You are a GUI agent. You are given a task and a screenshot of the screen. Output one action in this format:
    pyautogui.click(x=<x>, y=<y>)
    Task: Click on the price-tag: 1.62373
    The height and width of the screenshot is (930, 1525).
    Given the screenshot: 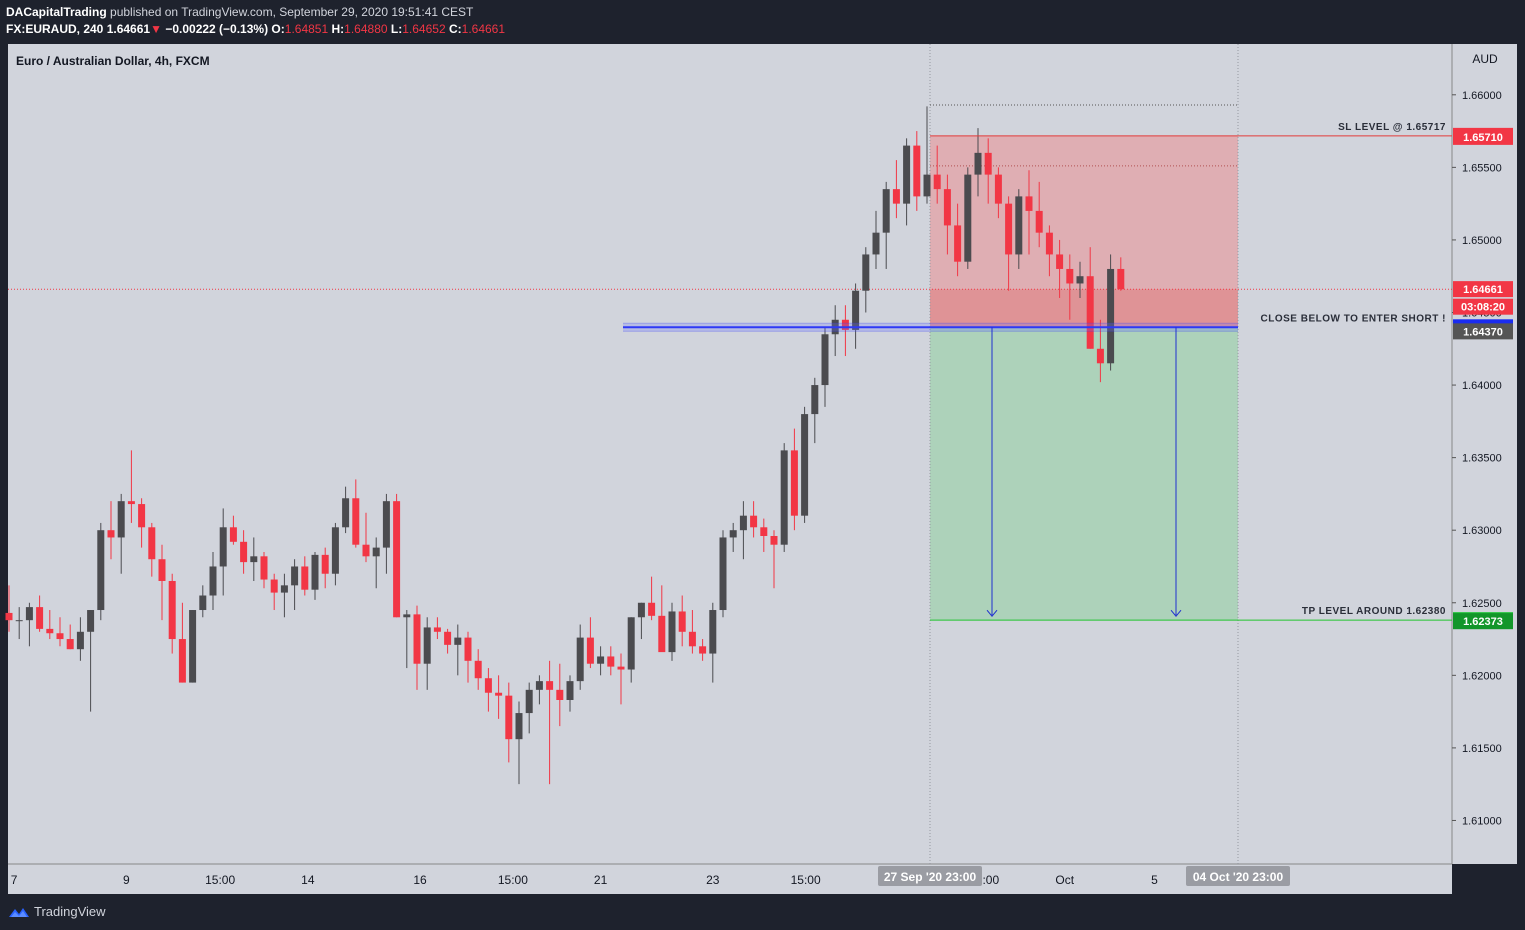 What is the action you would take?
    pyautogui.click(x=1483, y=621)
    